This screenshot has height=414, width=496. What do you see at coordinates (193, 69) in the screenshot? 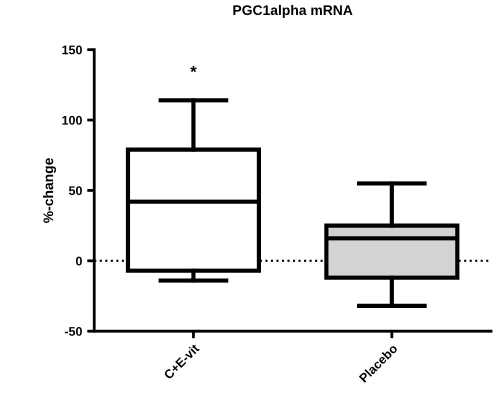
I see `annotation: *` at bounding box center [193, 69].